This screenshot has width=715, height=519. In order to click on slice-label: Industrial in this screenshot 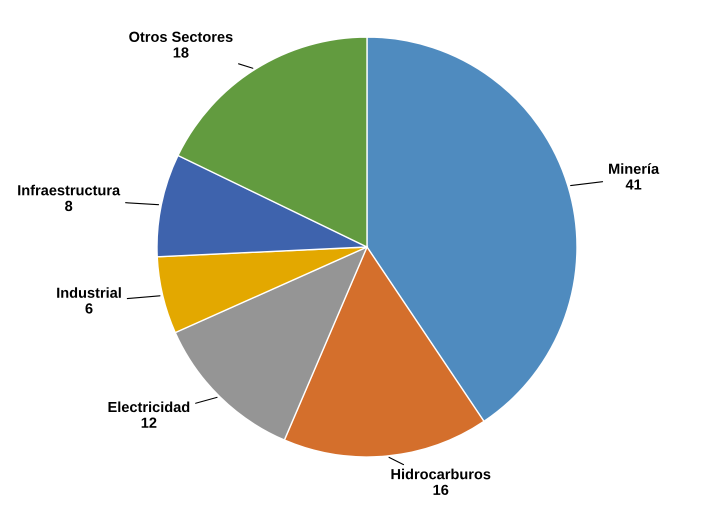, I will do `click(89, 292)`.